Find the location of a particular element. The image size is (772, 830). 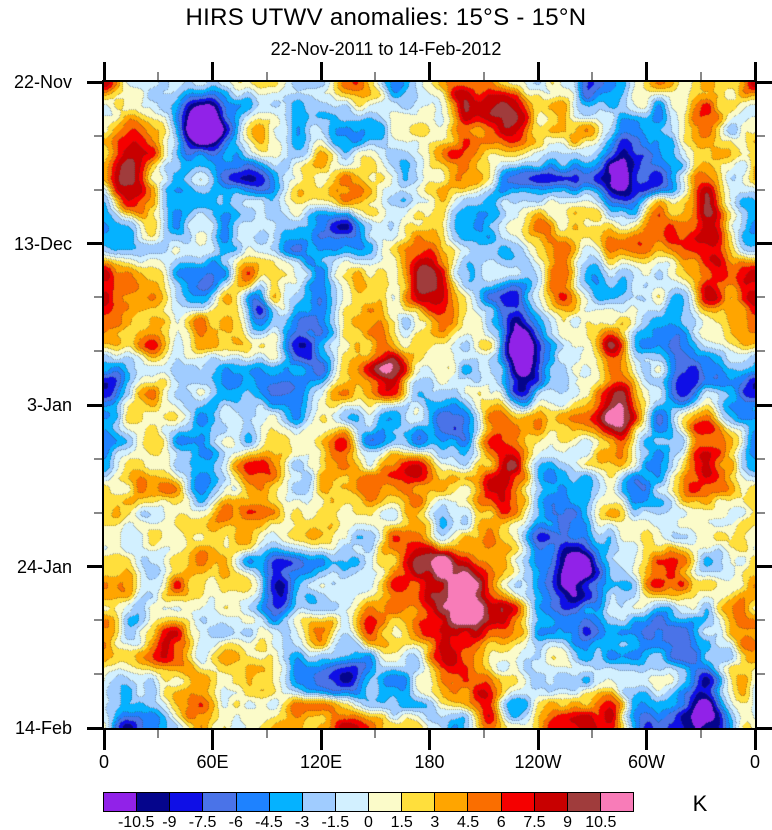

x-axis-tick-label: 60W is located at coordinates (646, 762).